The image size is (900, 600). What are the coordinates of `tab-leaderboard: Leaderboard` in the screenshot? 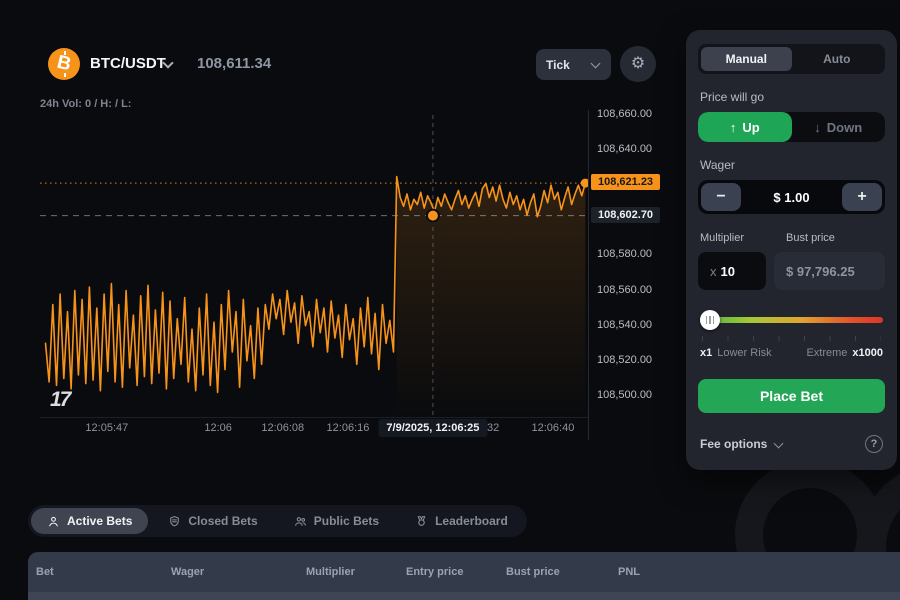 It's located at (461, 521).